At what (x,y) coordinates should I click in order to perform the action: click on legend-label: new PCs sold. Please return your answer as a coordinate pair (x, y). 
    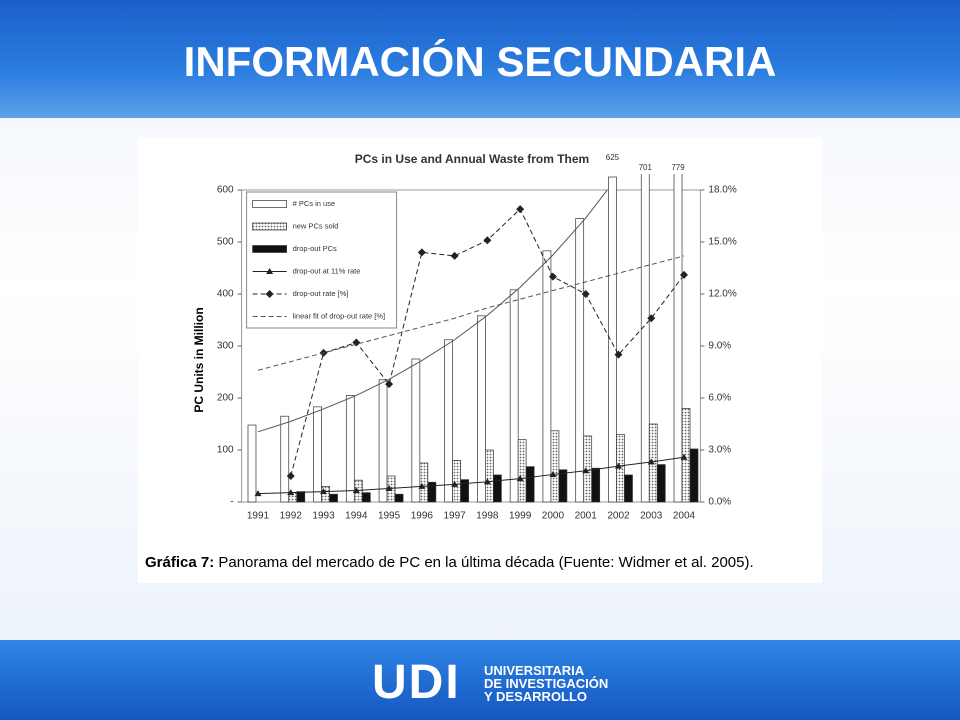
    Looking at the image, I should click on (316, 225).